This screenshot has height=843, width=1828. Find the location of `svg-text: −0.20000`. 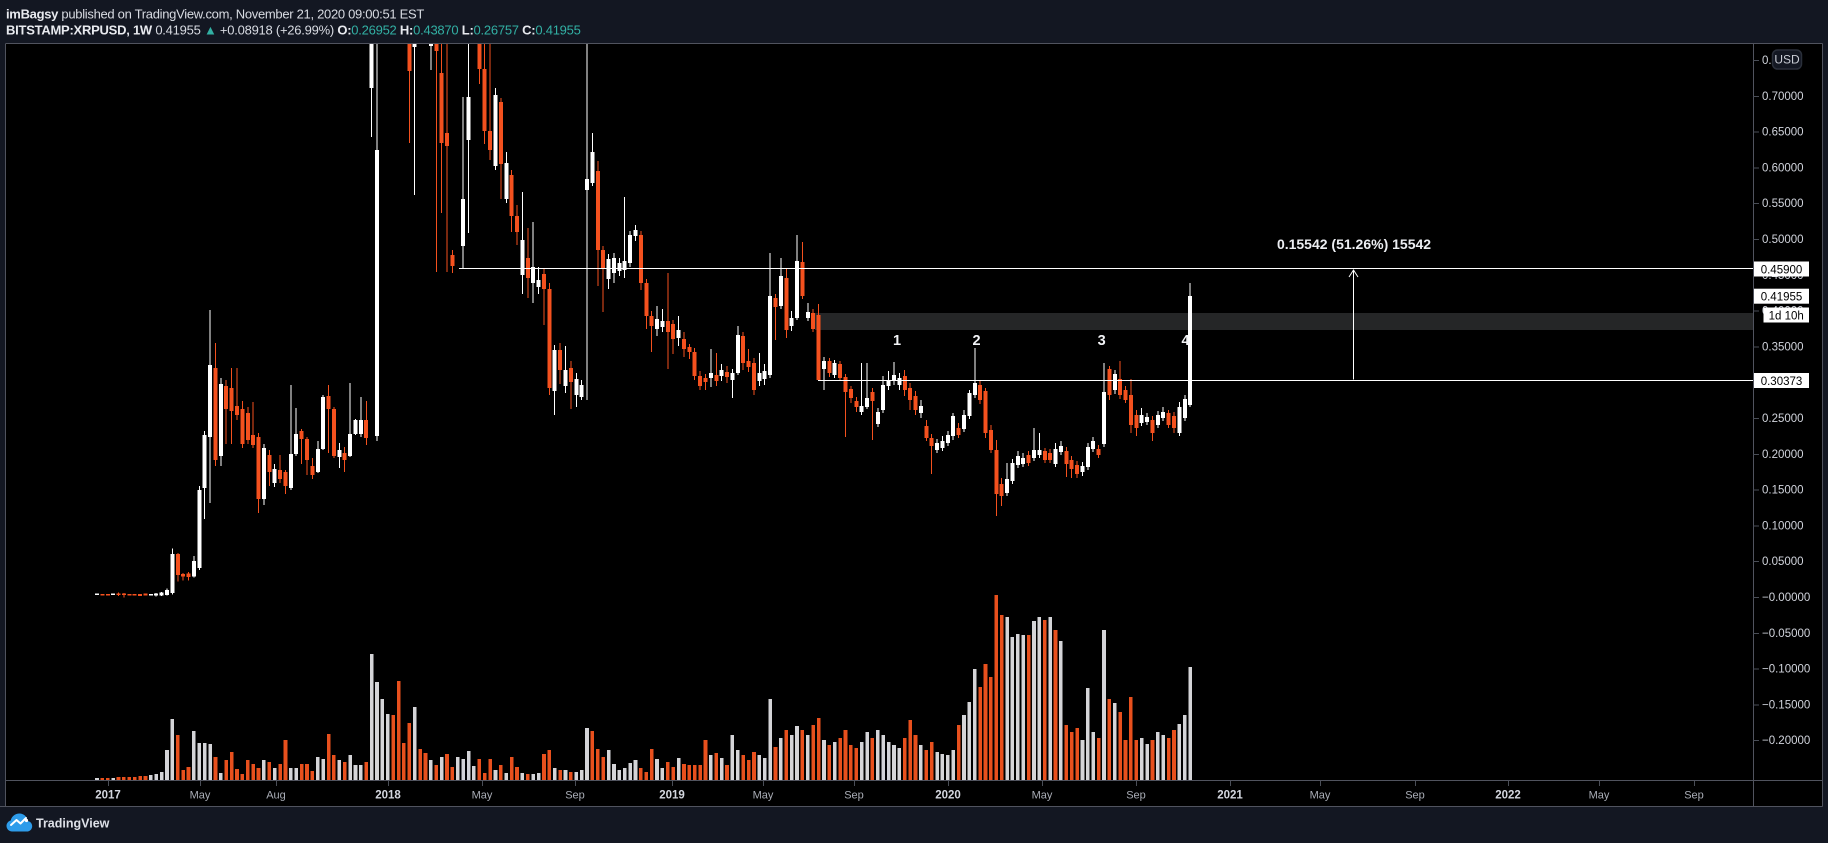

svg-text: −0.20000 is located at coordinates (1786, 741).